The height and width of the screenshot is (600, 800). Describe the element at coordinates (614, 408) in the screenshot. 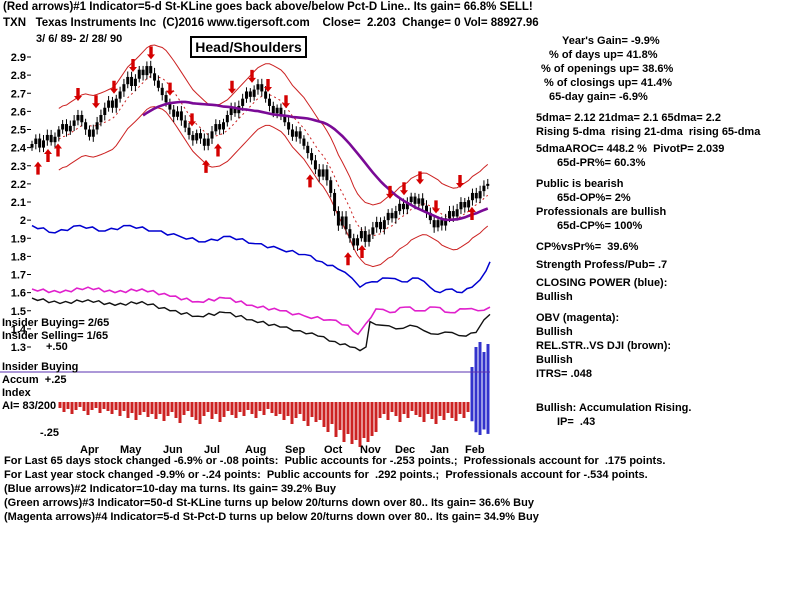

I see `accum-status: Bullish: Accumulation Rising.` at that location.